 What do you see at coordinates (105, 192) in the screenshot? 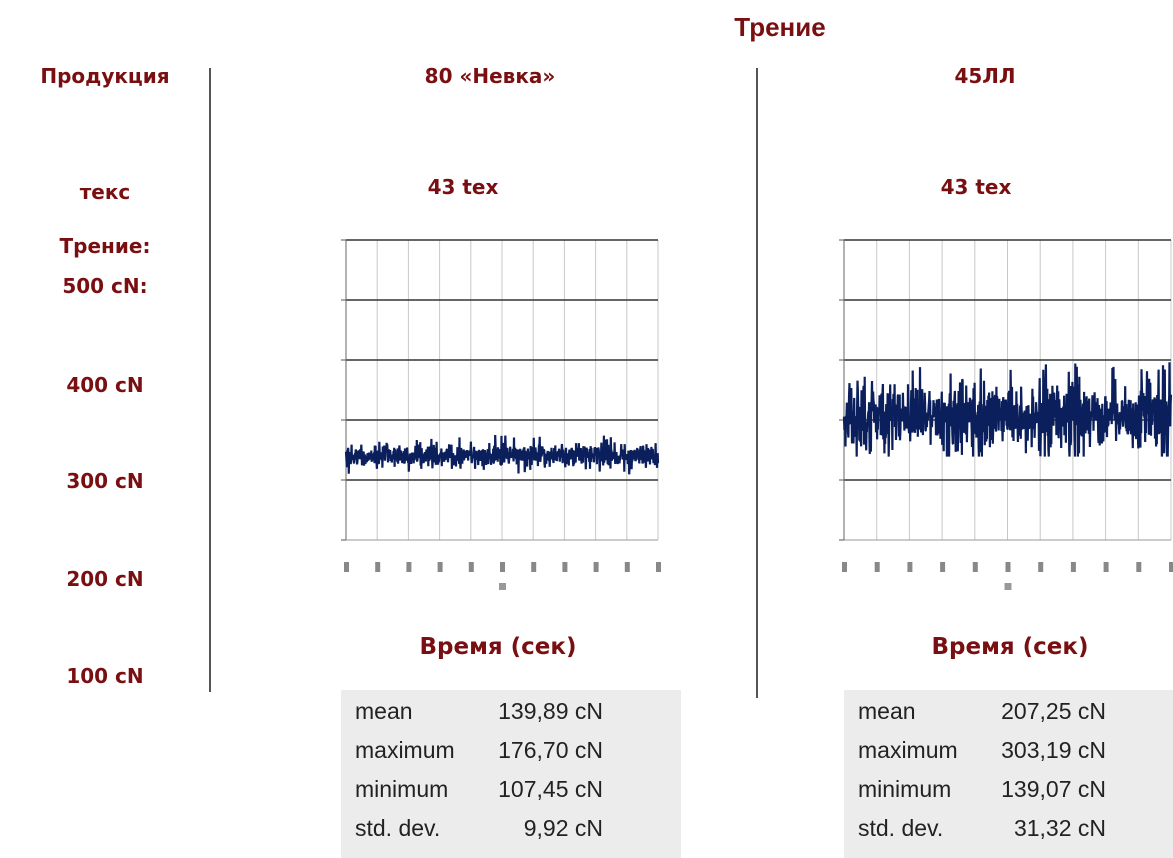
I see `tex-label: текс` at bounding box center [105, 192].